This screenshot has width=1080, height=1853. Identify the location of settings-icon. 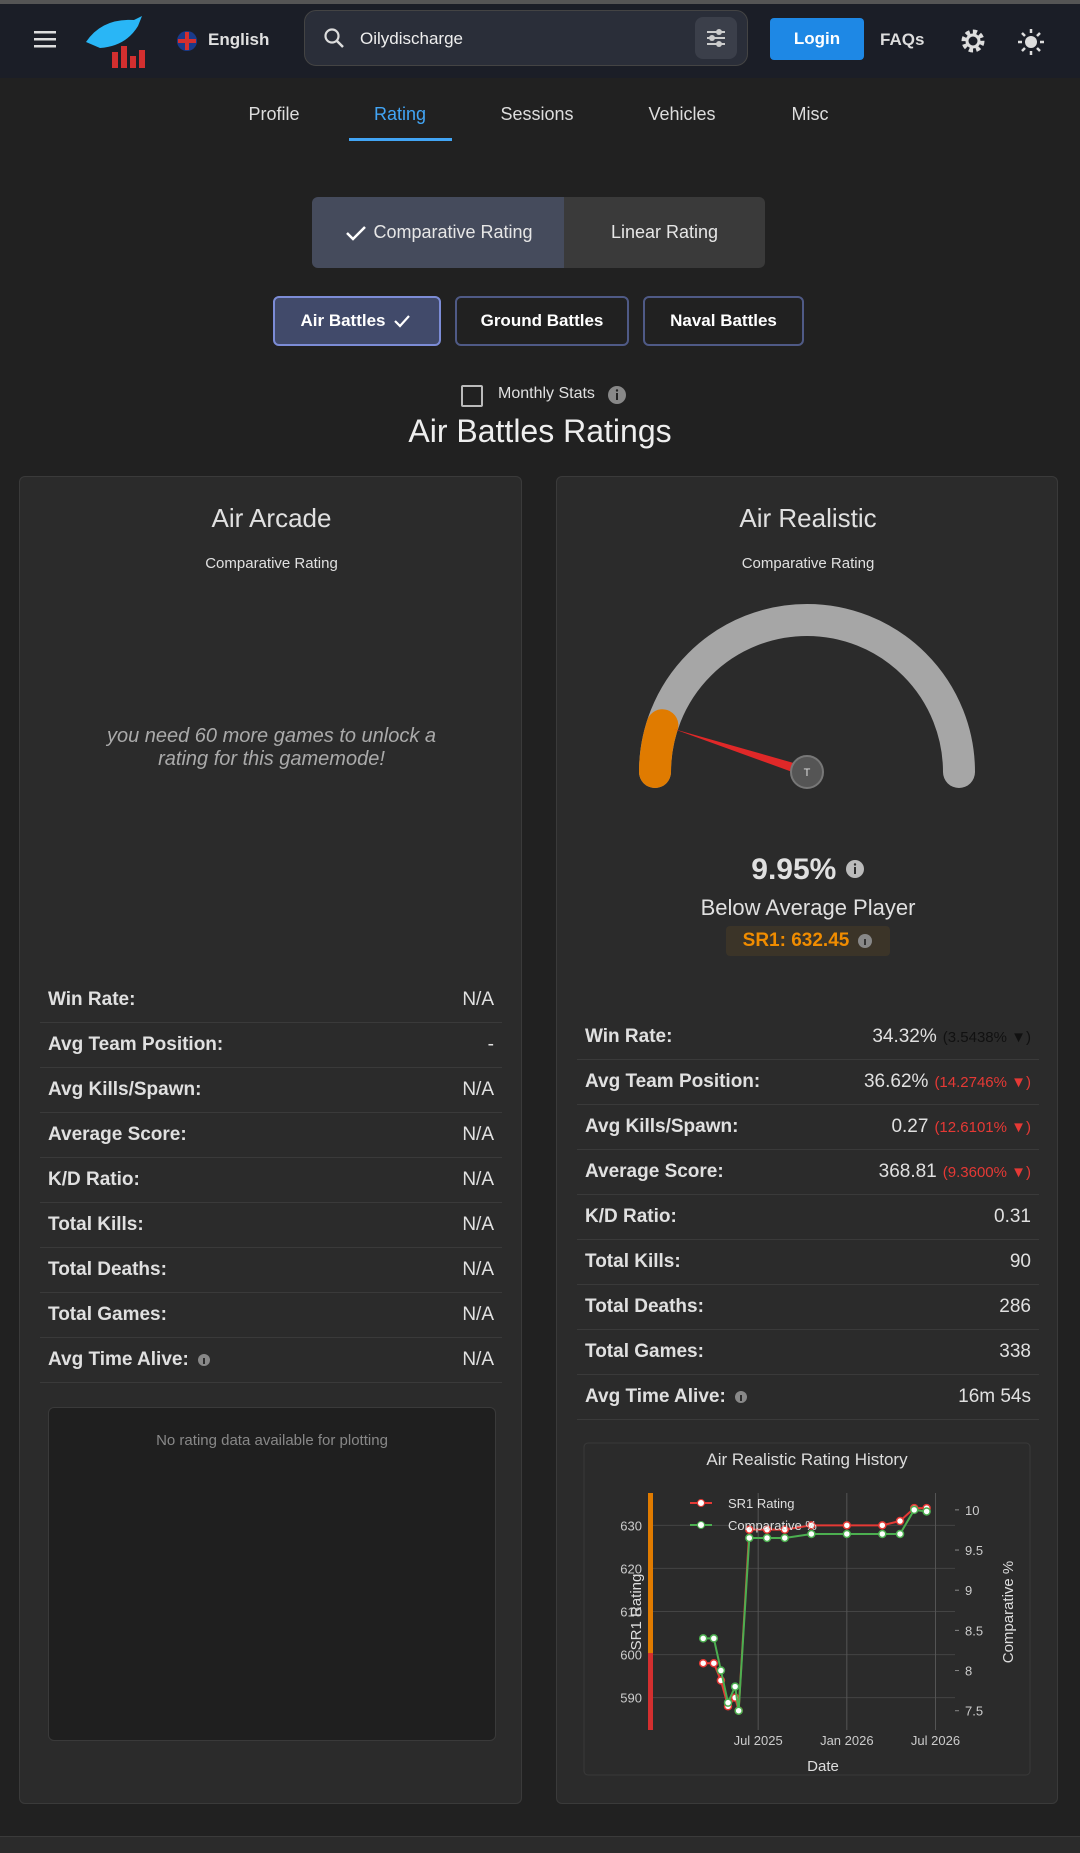
(973, 41).